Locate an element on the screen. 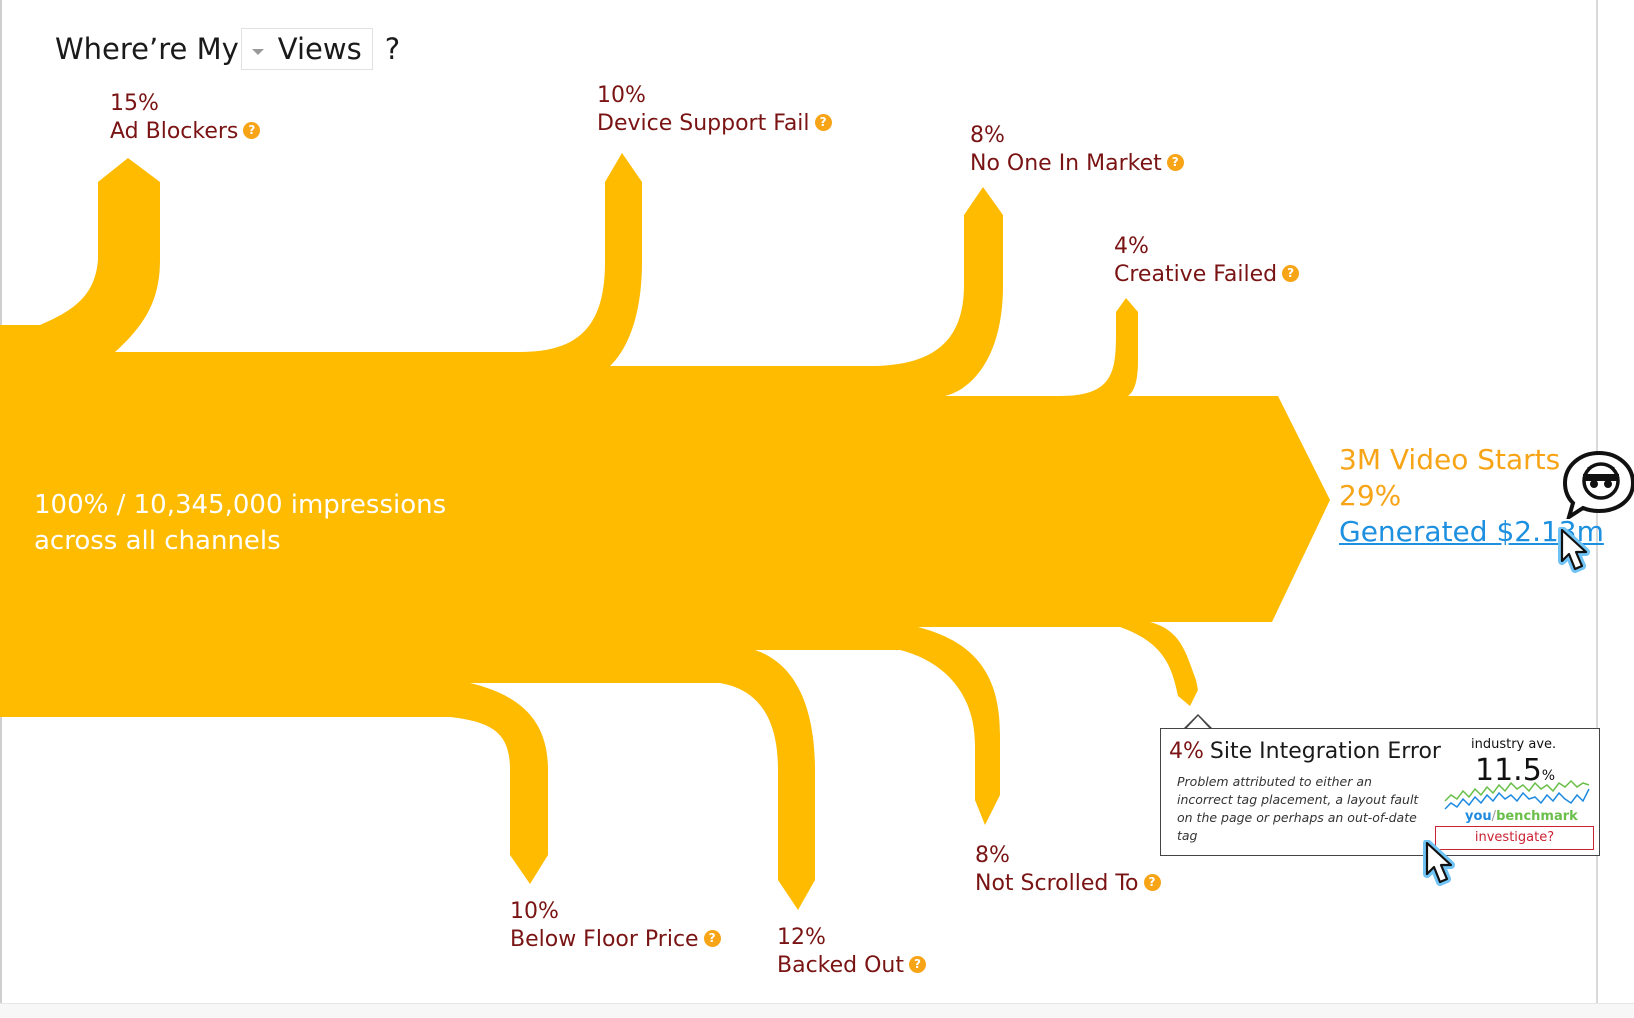 The image size is (1634, 1018). frame-bottom-bar is located at coordinates (817, 1010).